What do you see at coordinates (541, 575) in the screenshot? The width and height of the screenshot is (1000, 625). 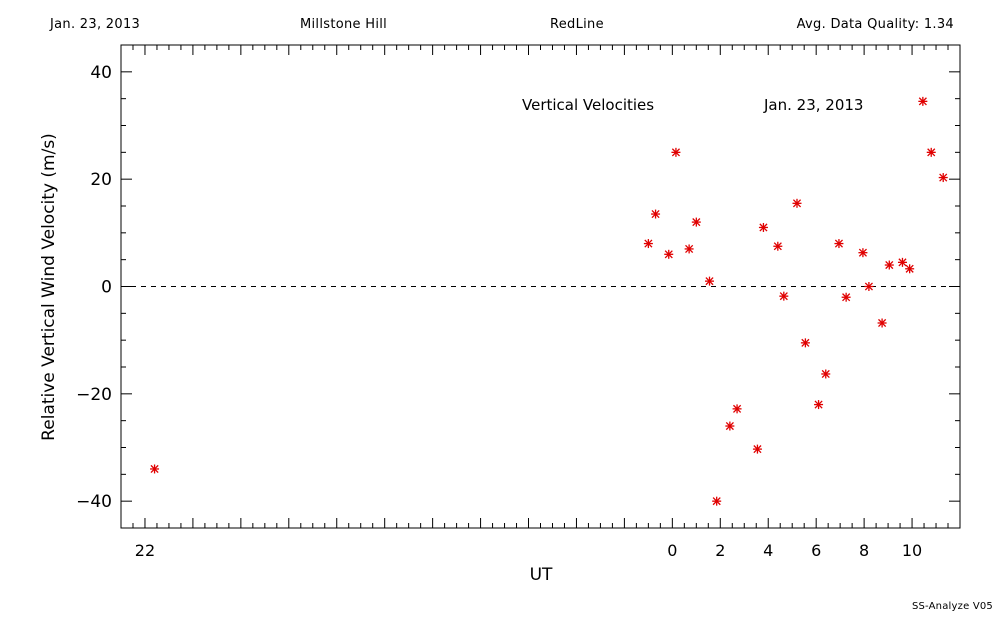 I see `x-axis-label: UT` at bounding box center [541, 575].